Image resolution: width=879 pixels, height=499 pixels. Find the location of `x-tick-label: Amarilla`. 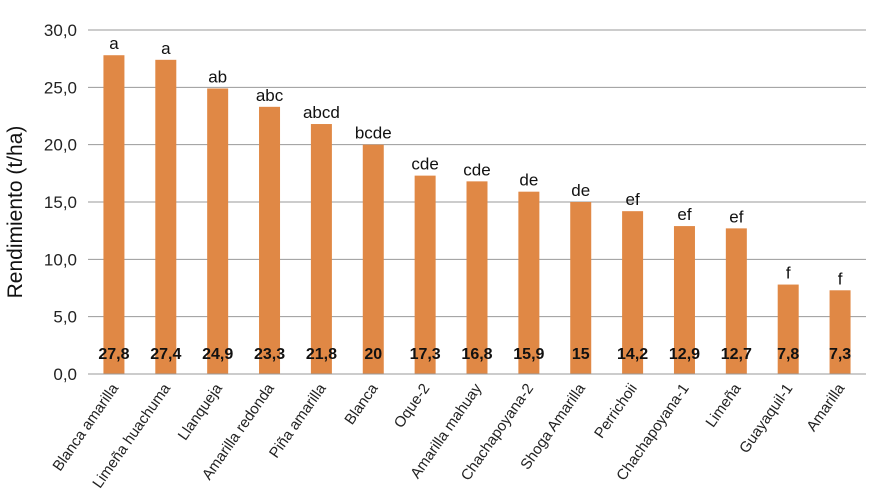

x-tick-label: Amarilla is located at coordinates (825, 407).